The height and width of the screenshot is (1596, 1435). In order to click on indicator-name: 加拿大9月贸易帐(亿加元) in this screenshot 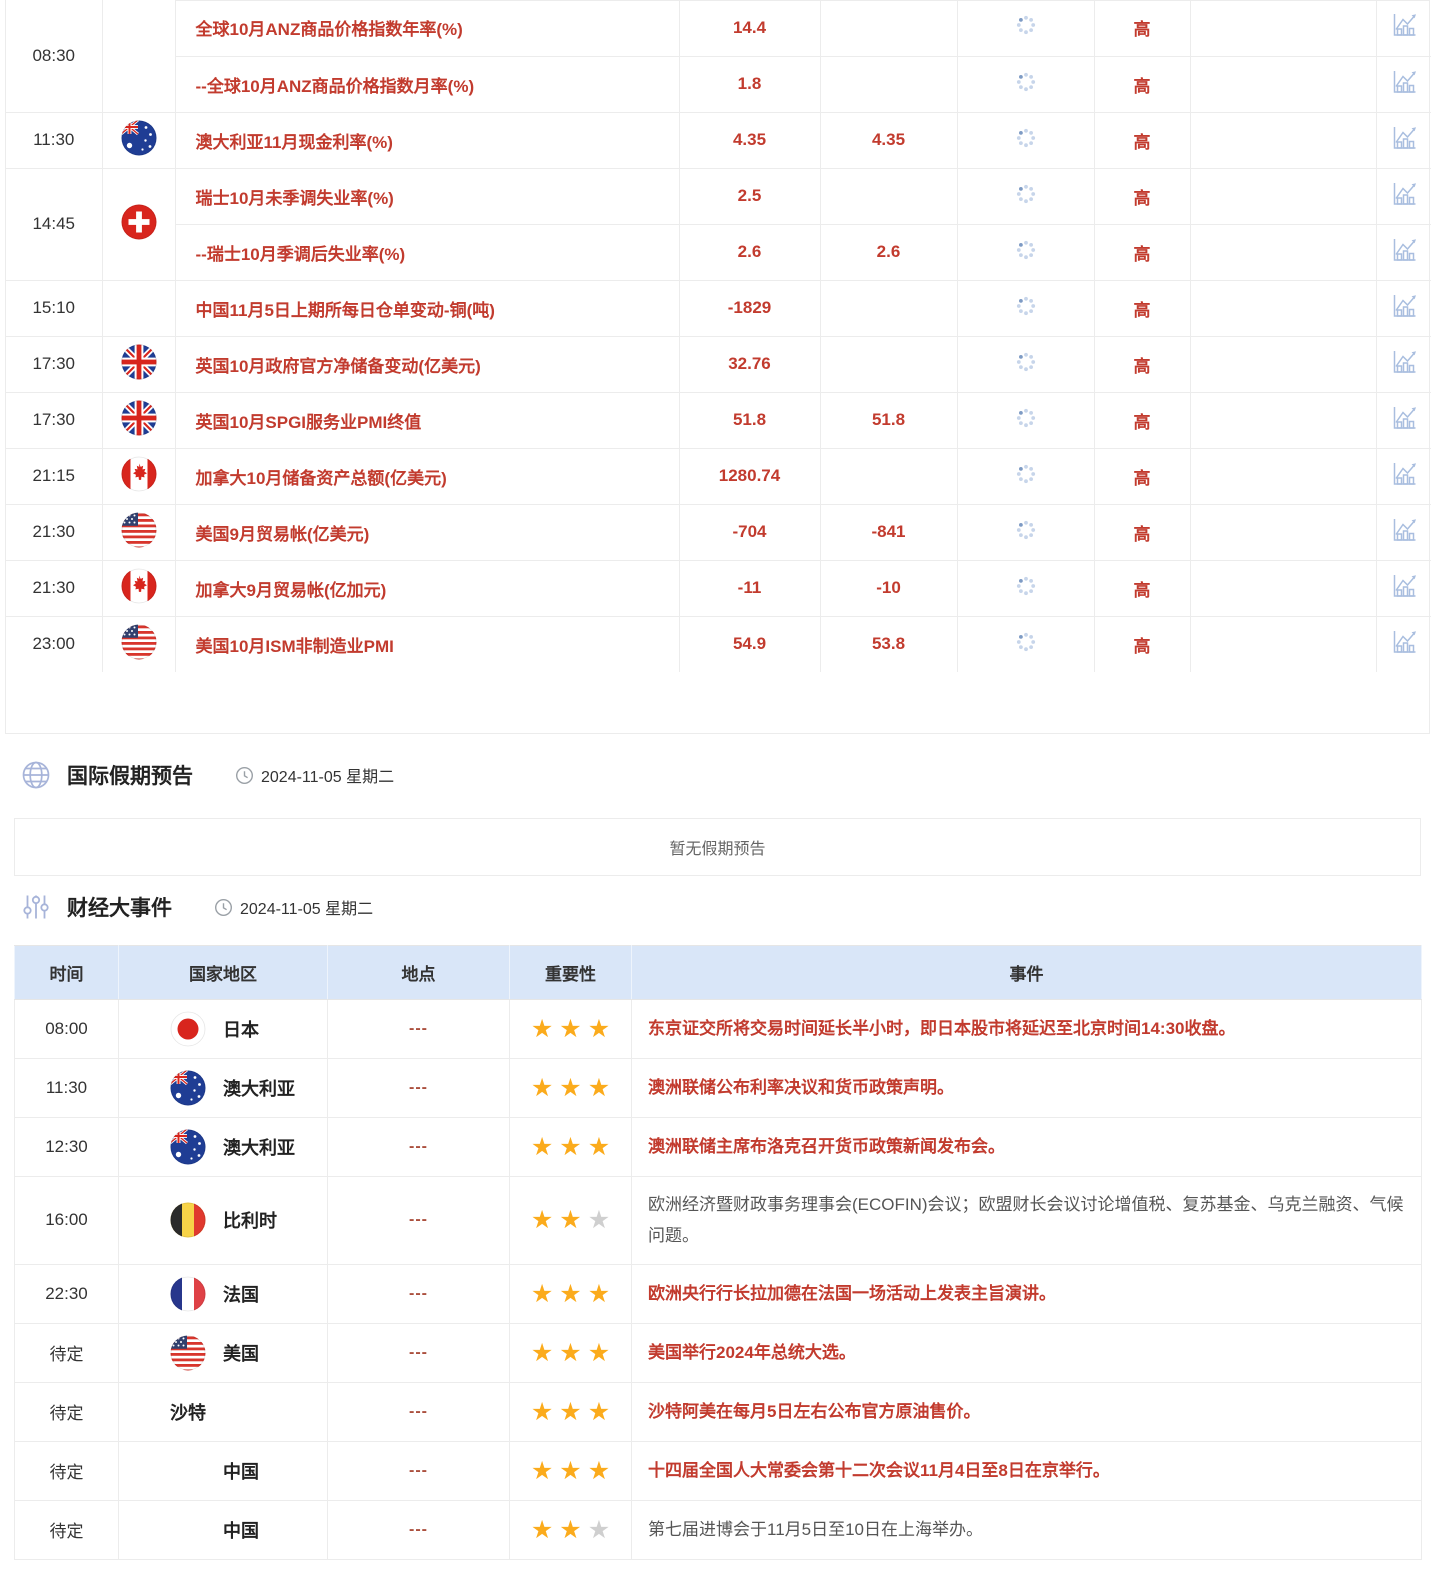, I will do `click(427, 588)`.